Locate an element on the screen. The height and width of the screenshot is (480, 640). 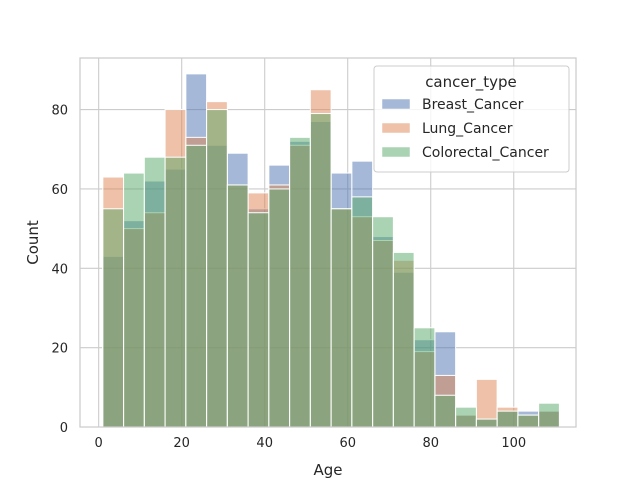
legend-box is located at coordinates (471, 119).